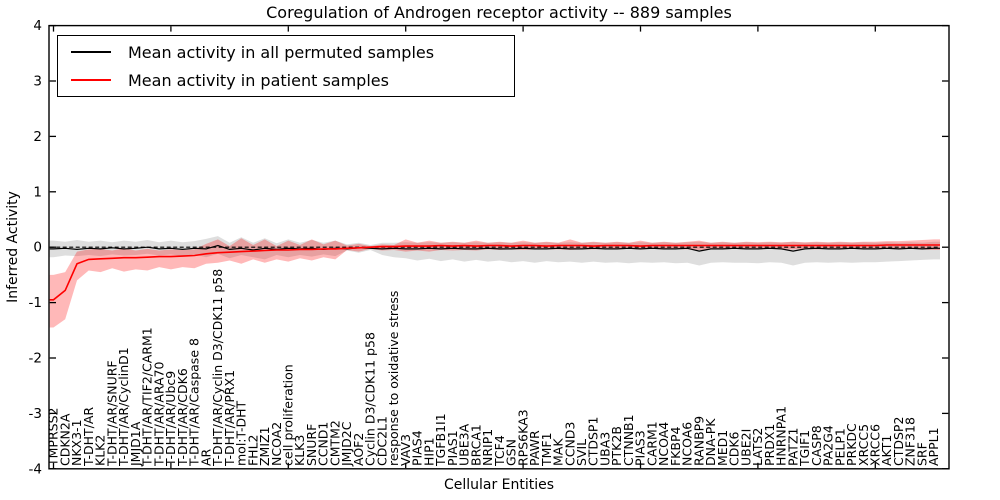 The image size is (1000, 500). Describe the element at coordinates (91, 80) in the screenshot. I see `legend-line-sample-red` at that location.